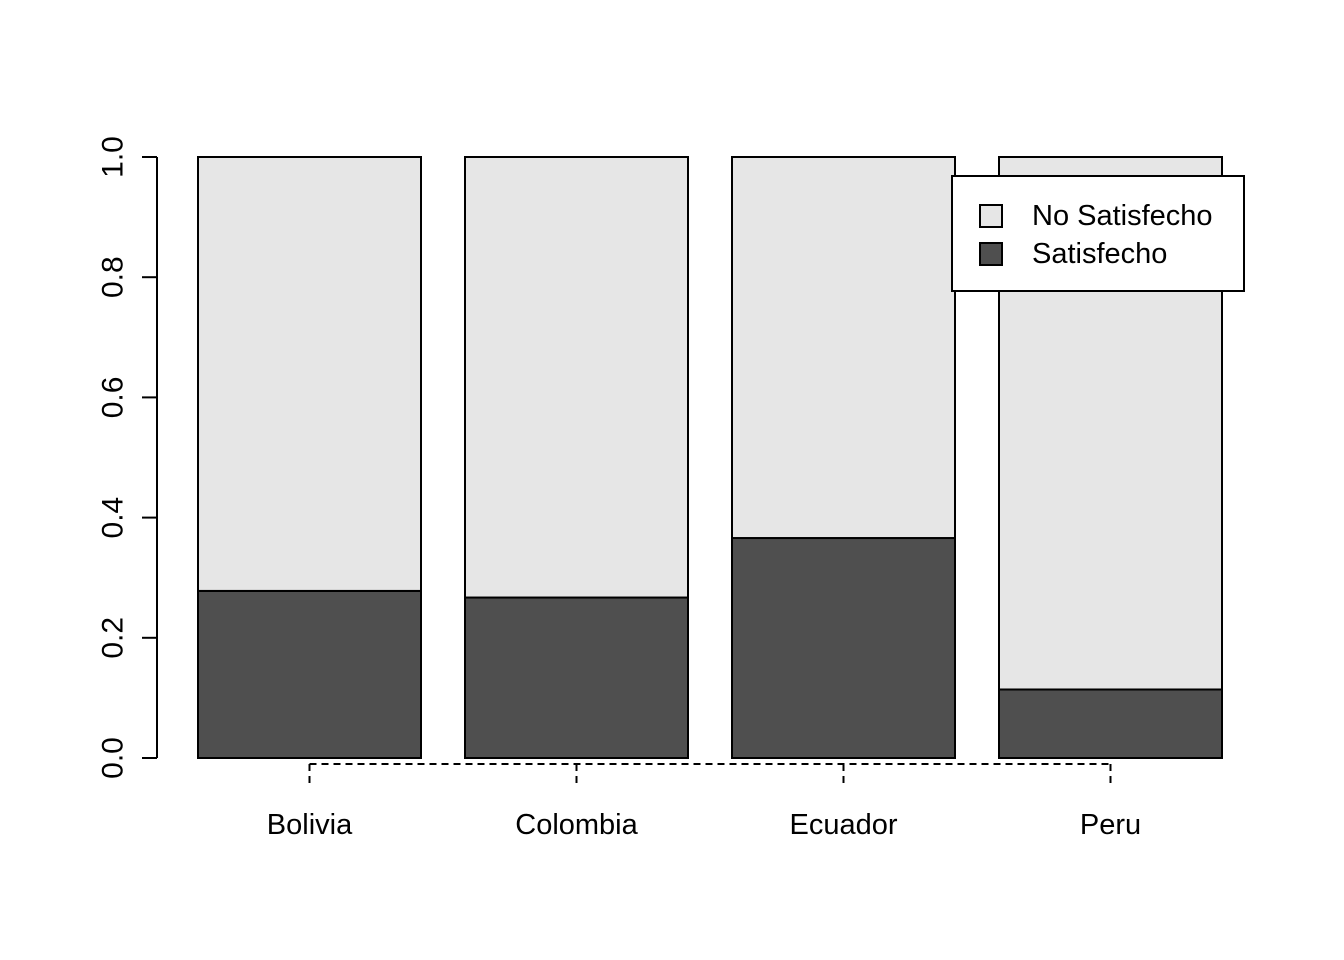 The height and width of the screenshot is (960, 1344). What do you see at coordinates (576, 825) in the screenshot?
I see `x-tick-label-colombia: Colombia` at bounding box center [576, 825].